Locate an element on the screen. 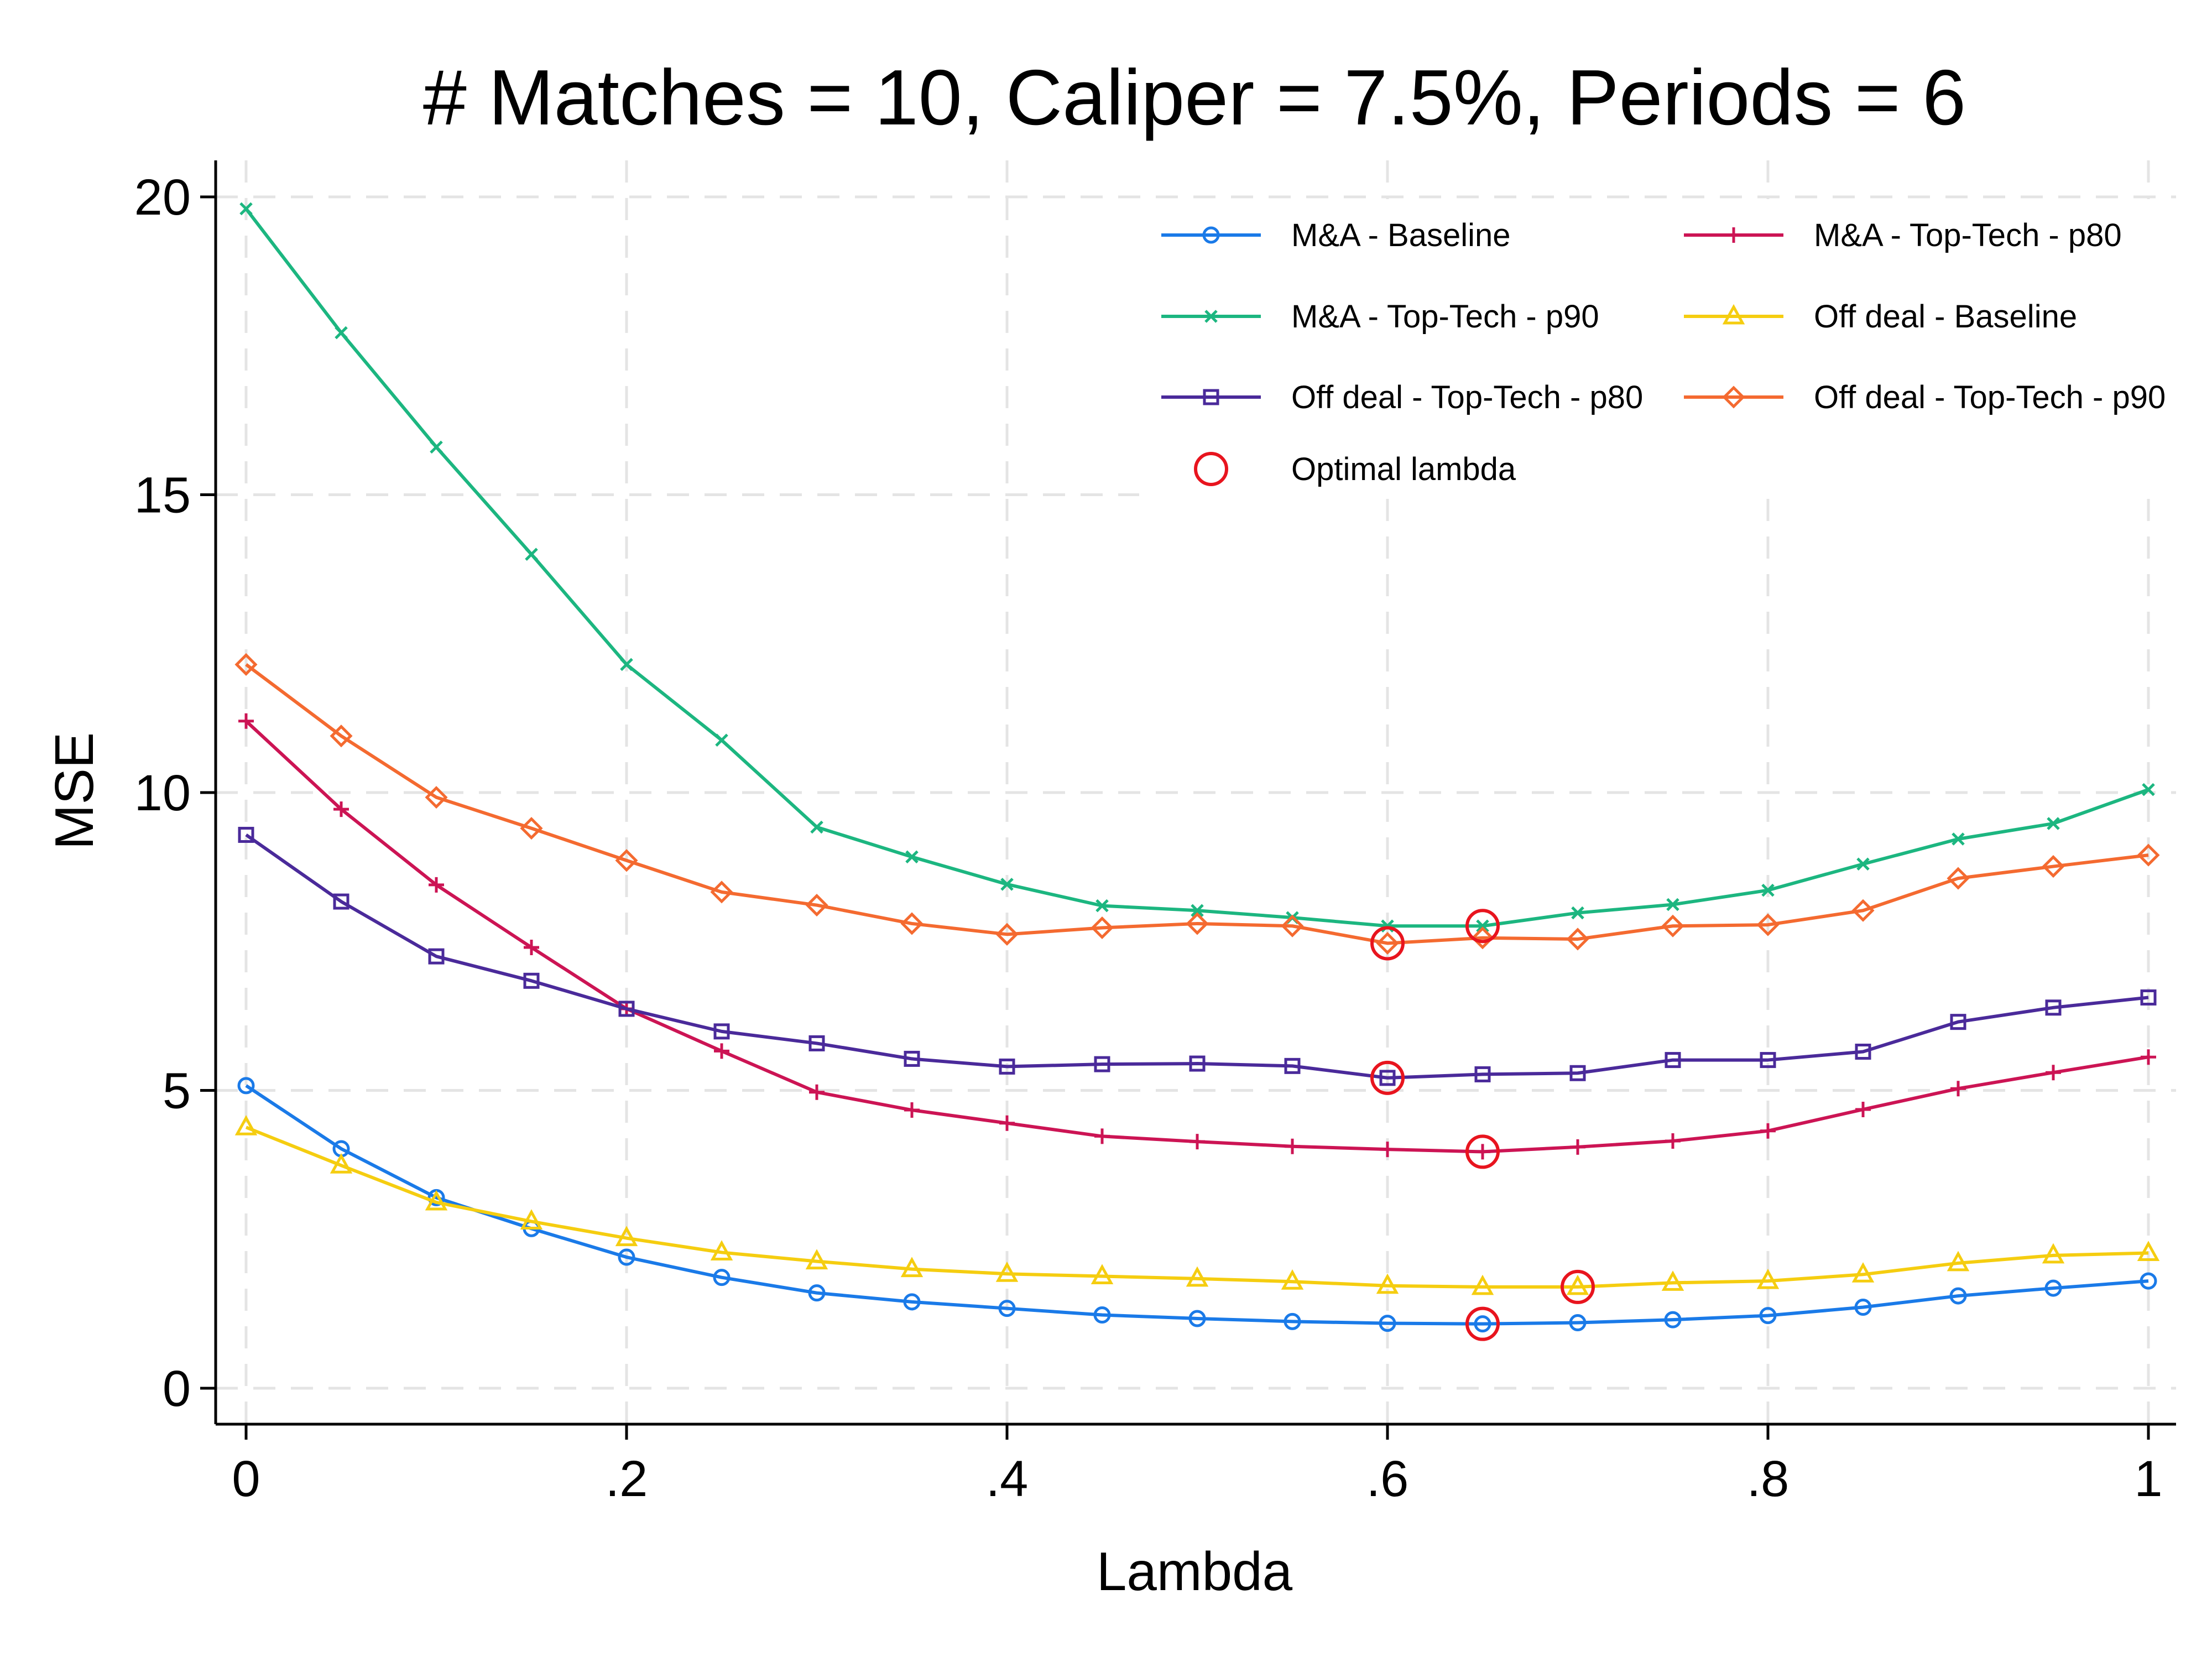  x-tick-label: .8 is located at coordinates (1769, 1479).